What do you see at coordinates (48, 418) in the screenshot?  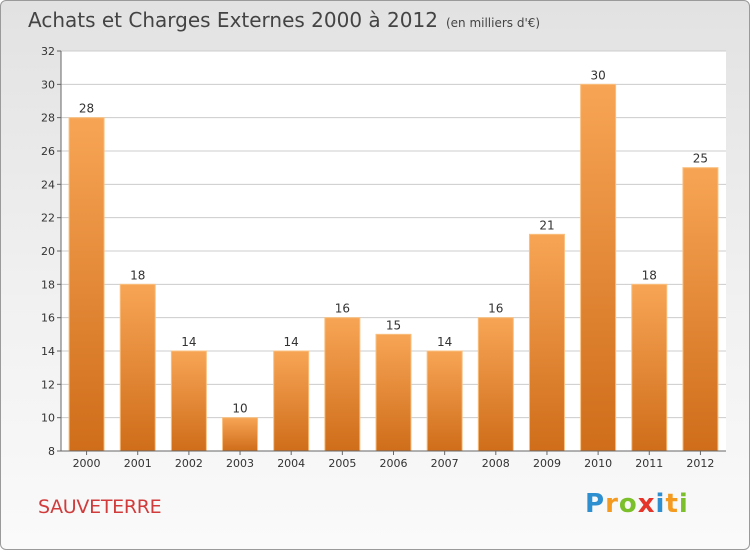 I see `y-tick-label: 10` at bounding box center [48, 418].